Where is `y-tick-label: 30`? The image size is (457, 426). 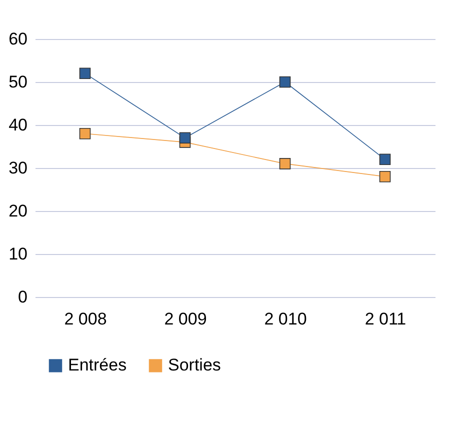 y-tick-label: 30 is located at coordinates (18, 168).